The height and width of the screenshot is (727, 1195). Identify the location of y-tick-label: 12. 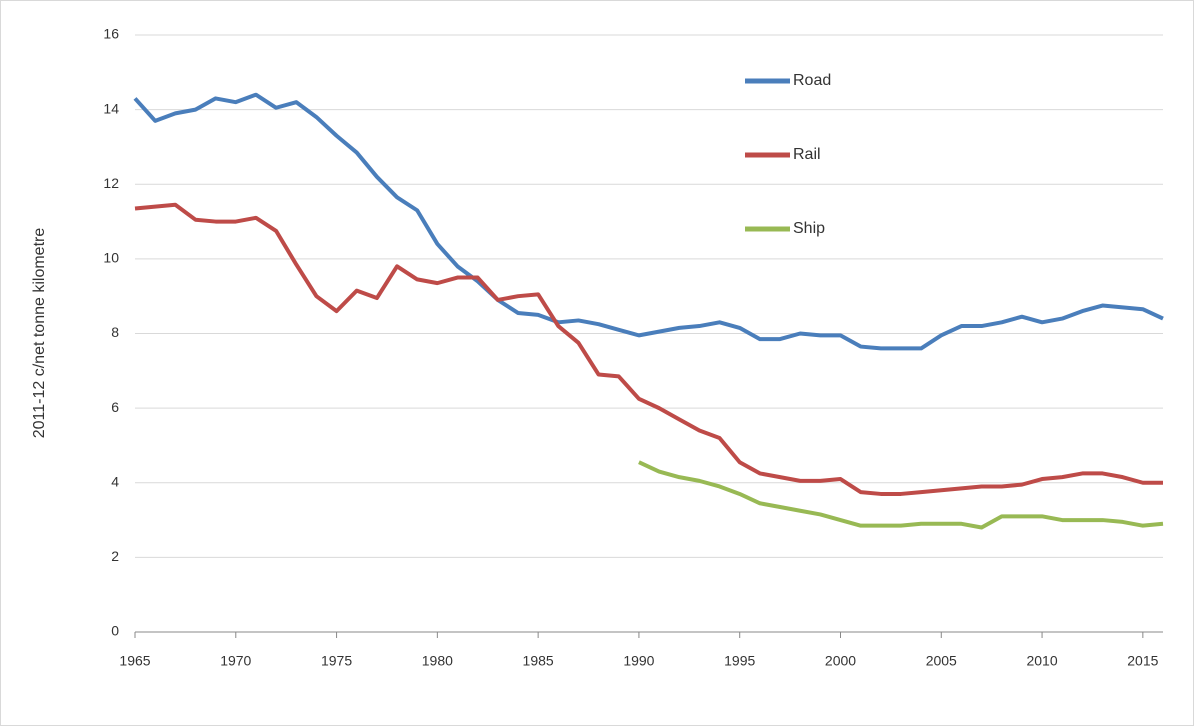
(111, 183).